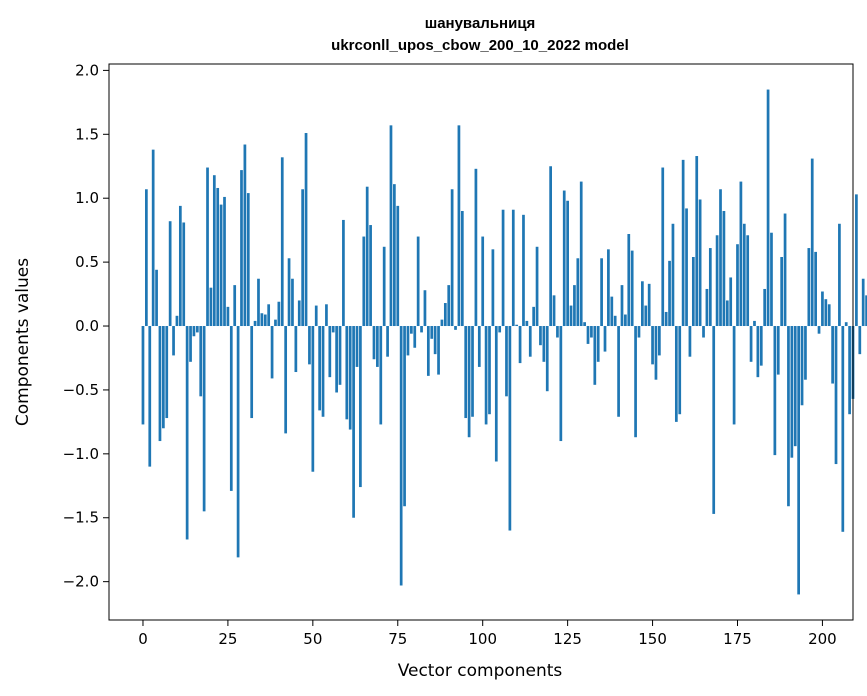 The image size is (867, 696). What do you see at coordinates (822, 639) in the screenshot?
I see `x-tick-label: 200` at bounding box center [822, 639].